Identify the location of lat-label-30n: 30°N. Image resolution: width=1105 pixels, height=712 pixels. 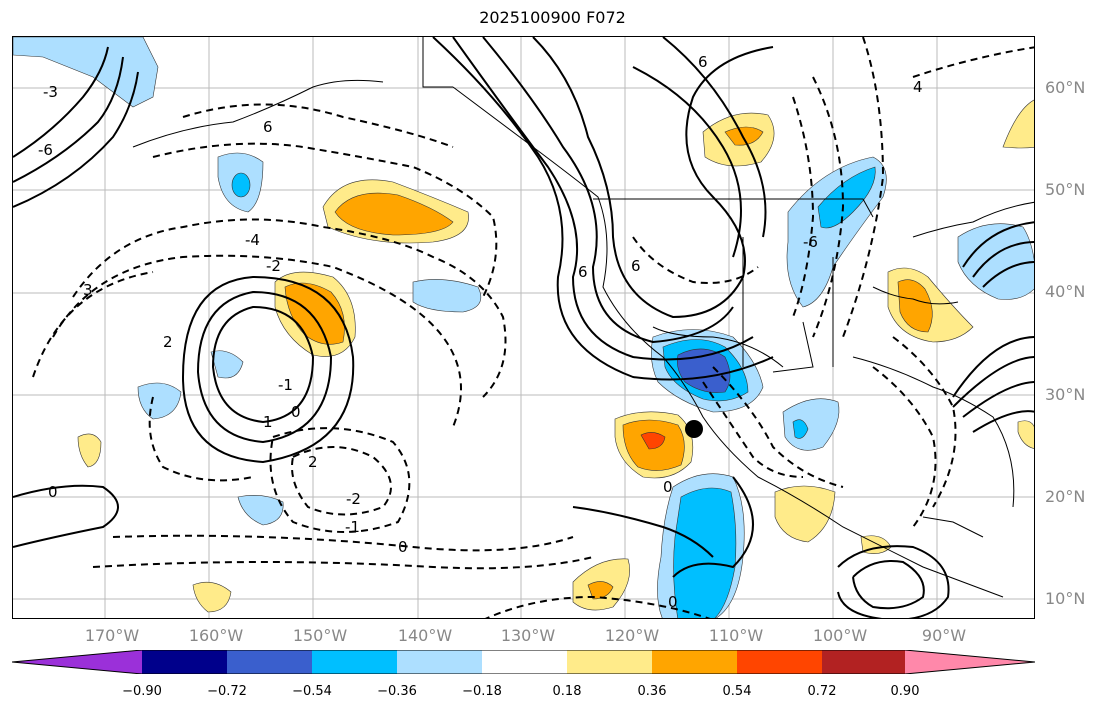
(1065, 394).